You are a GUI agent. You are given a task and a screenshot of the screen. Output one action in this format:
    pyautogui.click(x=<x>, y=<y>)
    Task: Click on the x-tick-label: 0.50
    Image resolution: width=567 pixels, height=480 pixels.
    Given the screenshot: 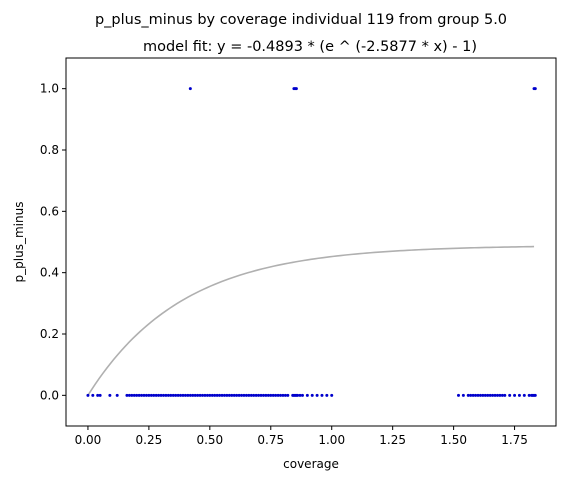 What is the action you would take?
    pyautogui.click(x=209, y=440)
    